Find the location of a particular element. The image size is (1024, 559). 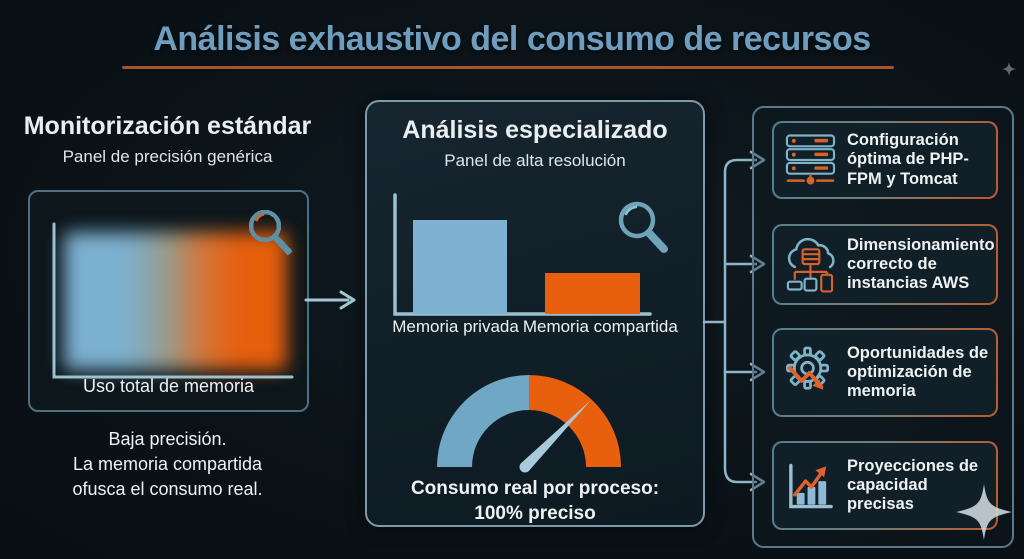

sparkle-small-icon is located at coordinates (1009, 69).